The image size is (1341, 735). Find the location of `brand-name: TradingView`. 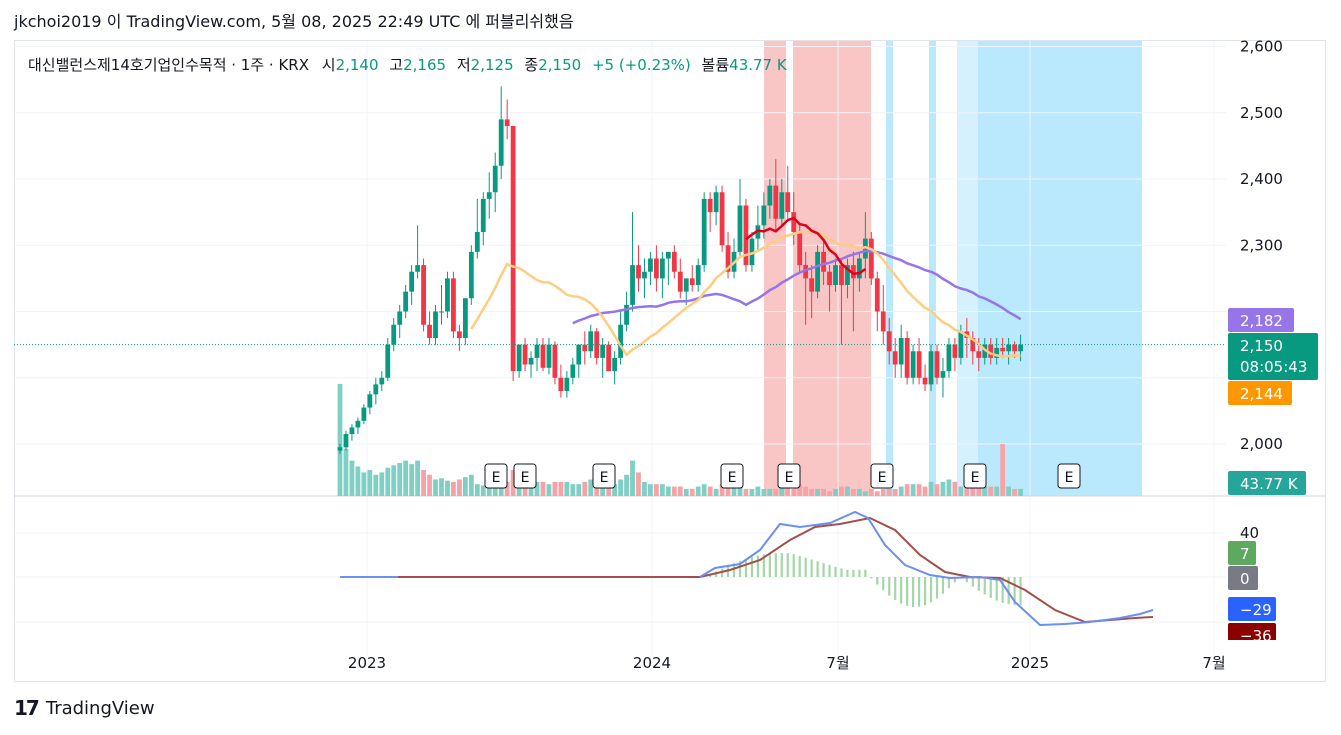

brand-name: TradingView is located at coordinates (100, 708).